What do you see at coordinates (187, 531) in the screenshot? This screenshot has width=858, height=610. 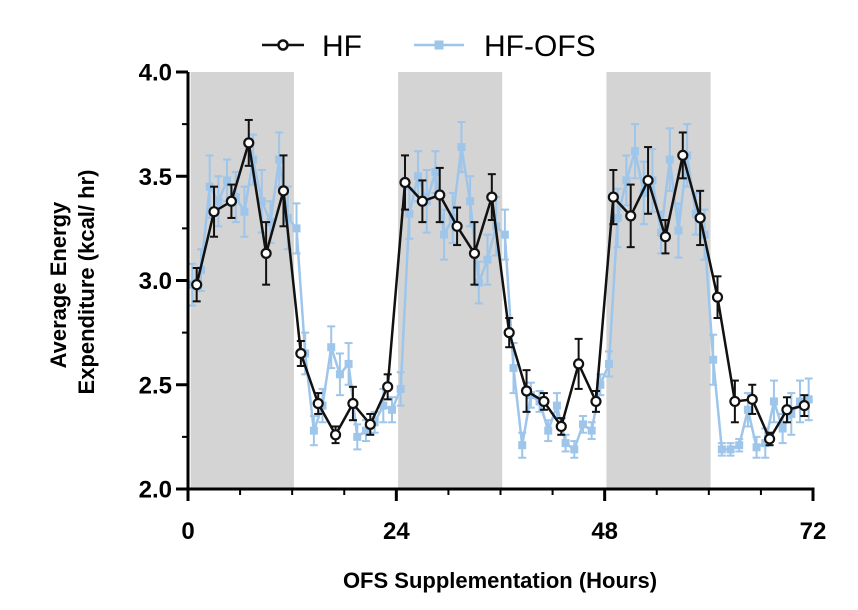 I see `x-tick-label-0: 0` at bounding box center [187, 531].